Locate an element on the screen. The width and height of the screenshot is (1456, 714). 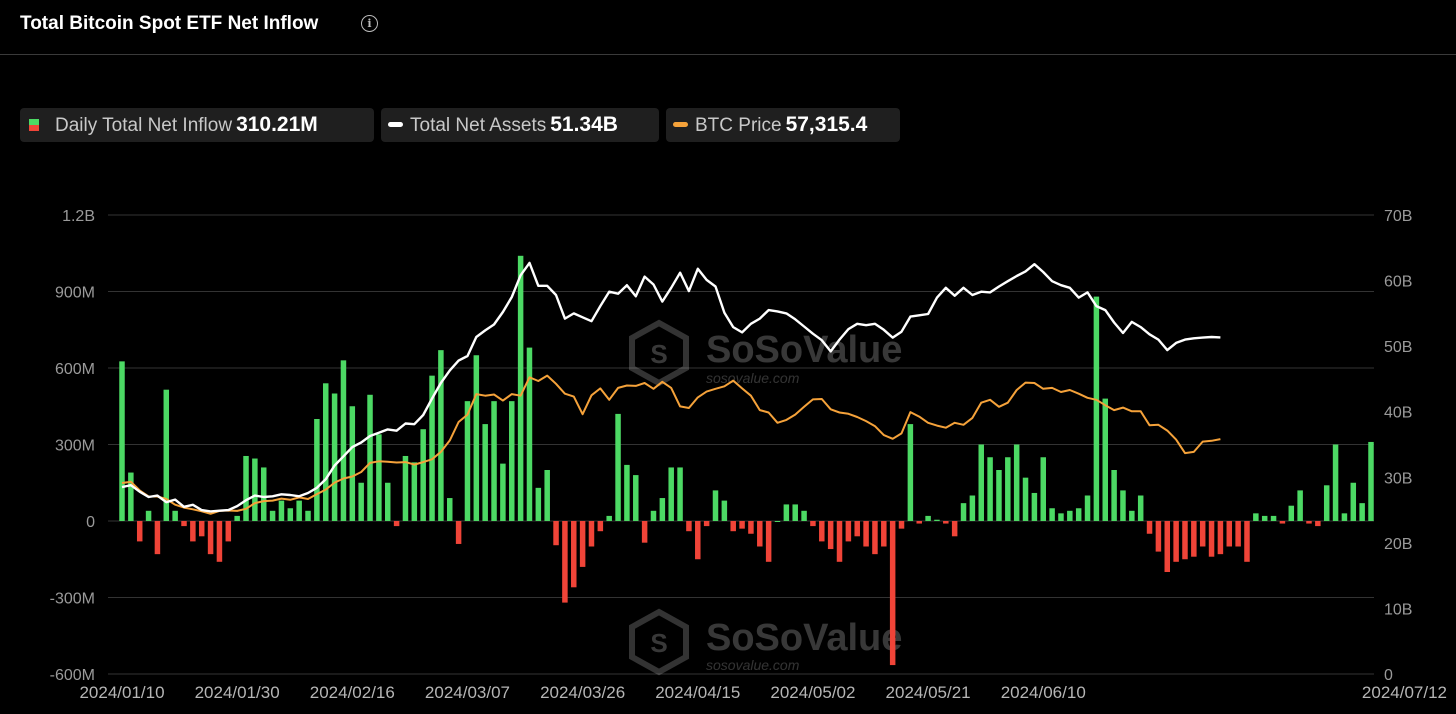
watermark-site: sosovalue.com is located at coordinates (753, 665).